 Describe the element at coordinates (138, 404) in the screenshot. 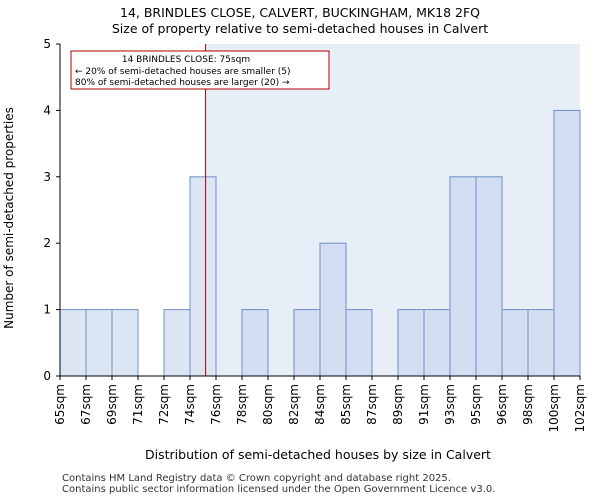

I see `x-tick-label: 71sqm` at that location.